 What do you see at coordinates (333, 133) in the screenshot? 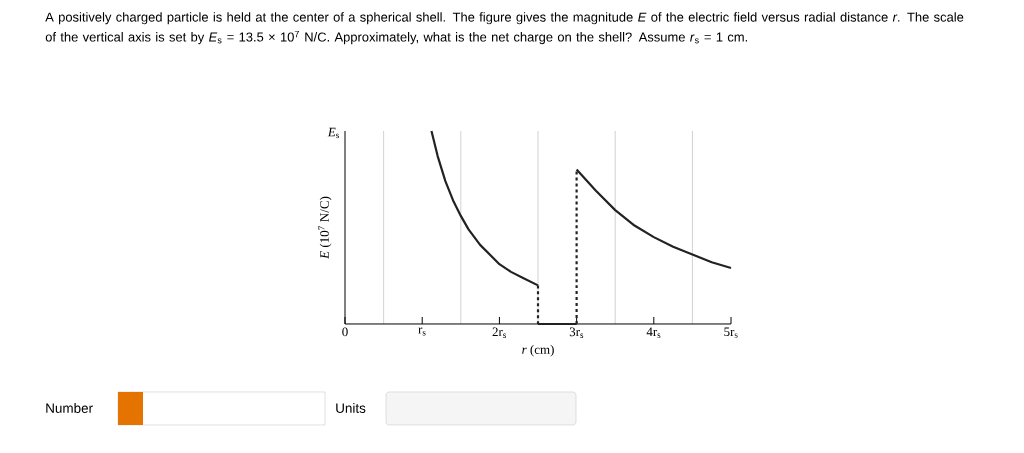
I see `text: E$_{s}$` at bounding box center [333, 133].